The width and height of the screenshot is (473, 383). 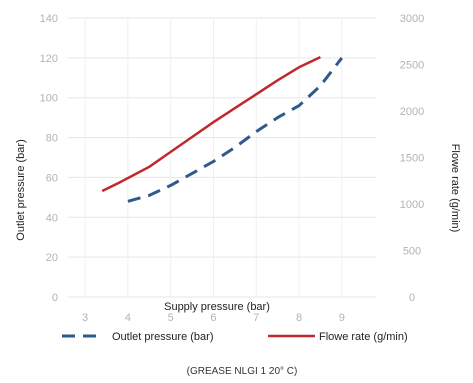 I want to click on right-y-tick-label: 3000, so click(x=412, y=19).